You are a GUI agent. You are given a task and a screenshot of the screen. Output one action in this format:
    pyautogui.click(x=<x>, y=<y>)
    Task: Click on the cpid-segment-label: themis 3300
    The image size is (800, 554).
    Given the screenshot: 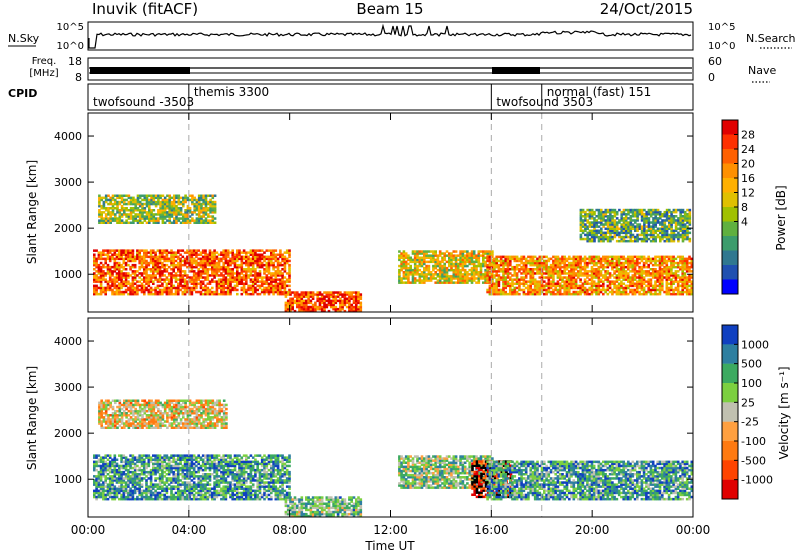 What is the action you would take?
    pyautogui.click(x=231, y=92)
    